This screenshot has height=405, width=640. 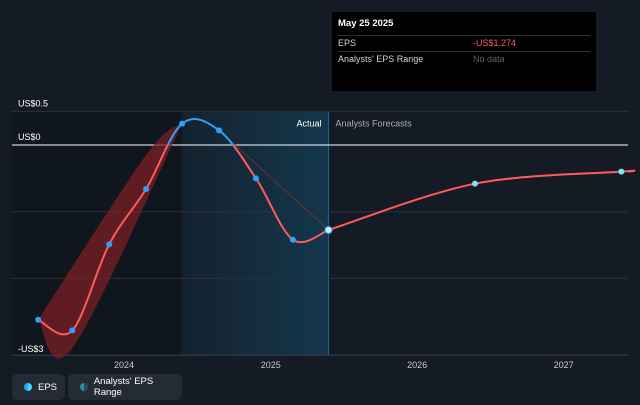 What do you see at coordinates (28, 387) in the screenshot?
I see `legend-eps-swatch-icon` at bounding box center [28, 387].